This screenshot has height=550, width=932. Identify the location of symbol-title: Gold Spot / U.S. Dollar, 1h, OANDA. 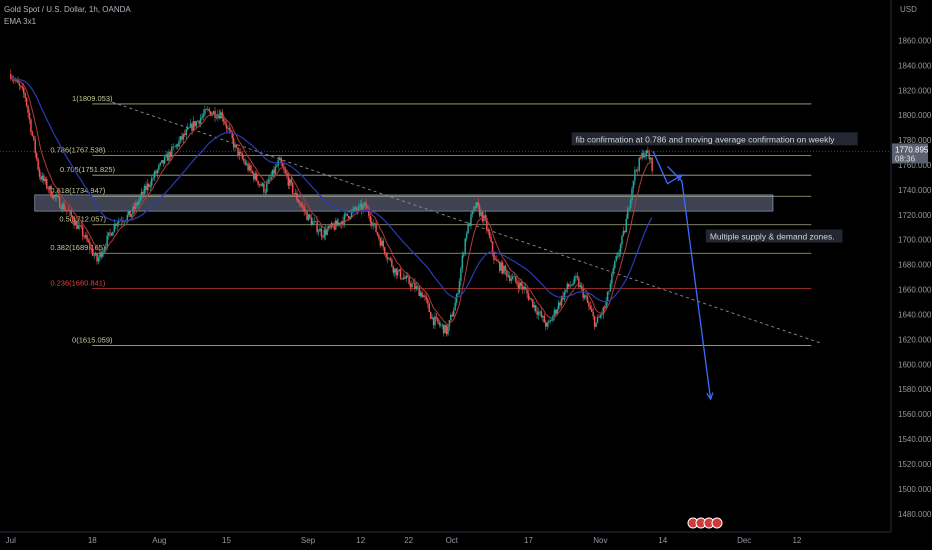
(67, 9).